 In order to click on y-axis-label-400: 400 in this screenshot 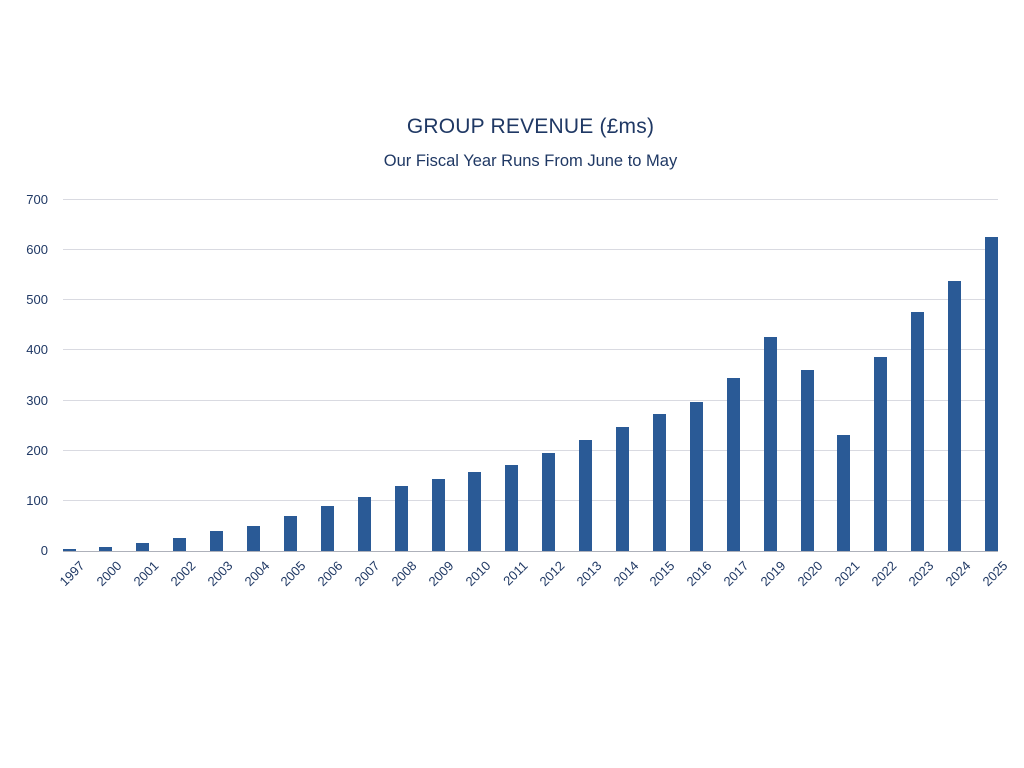, I will do `click(37, 350)`.